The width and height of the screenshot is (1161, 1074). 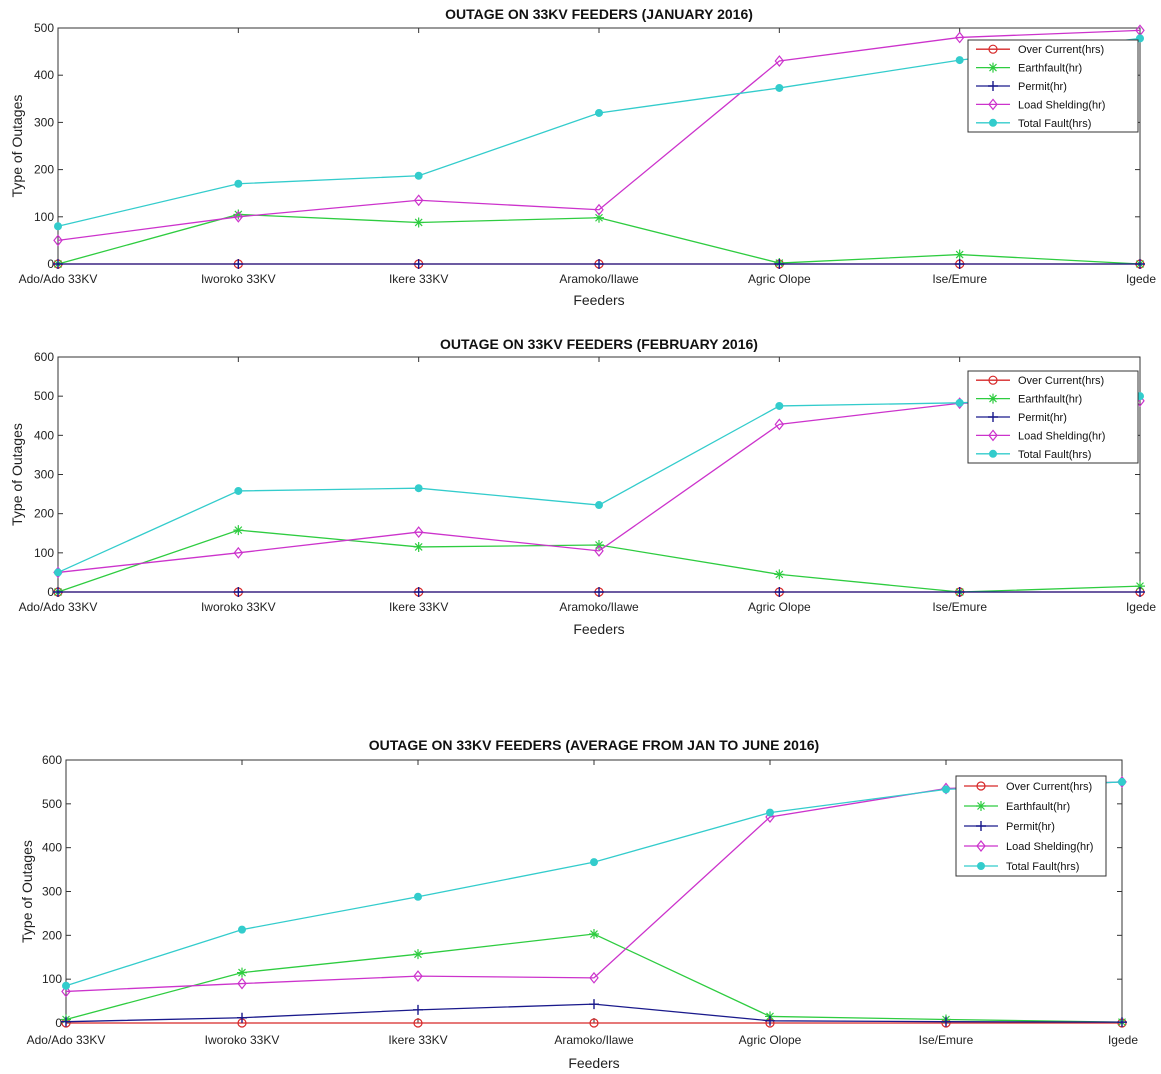 What do you see at coordinates (1054, 455) in the screenshot?
I see `legend-label: Total Fault(hrs)` at bounding box center [1054, 455].